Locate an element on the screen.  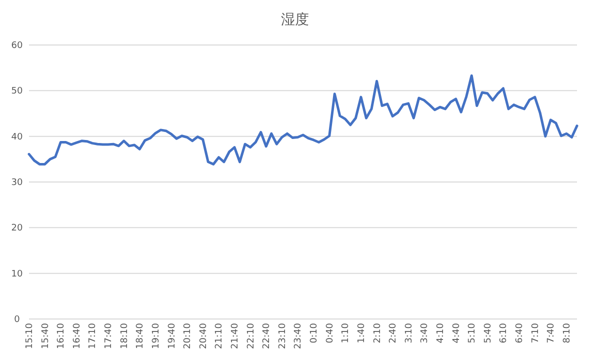
x-tick-label: 23:10 is located at coordinates (283, 335).